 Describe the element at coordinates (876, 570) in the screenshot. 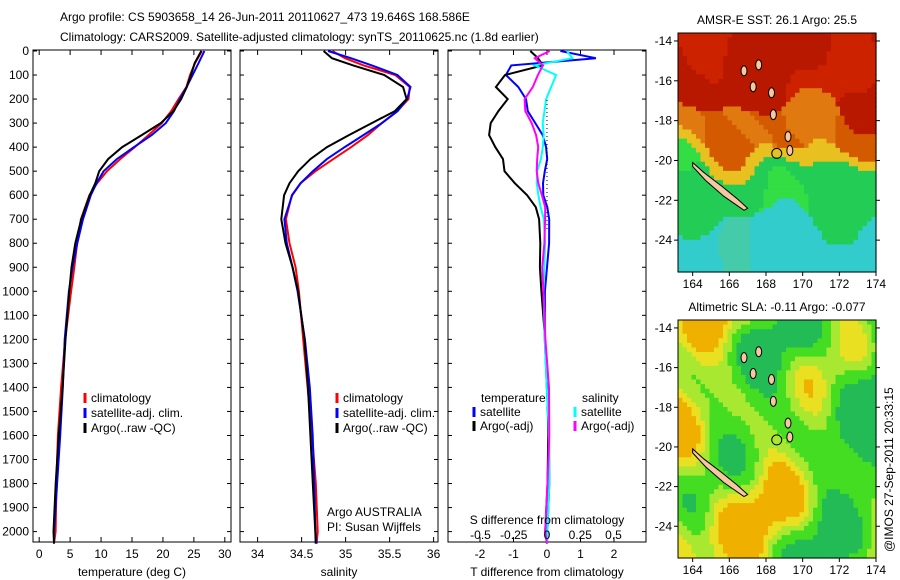

I see `lon-tick-label: 174` at that location.